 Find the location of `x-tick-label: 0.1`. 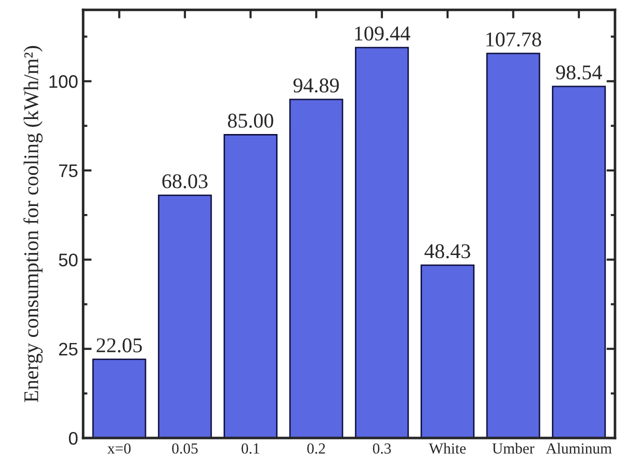

x-tick-label: 0.1 is located at coordinates (251, 448).